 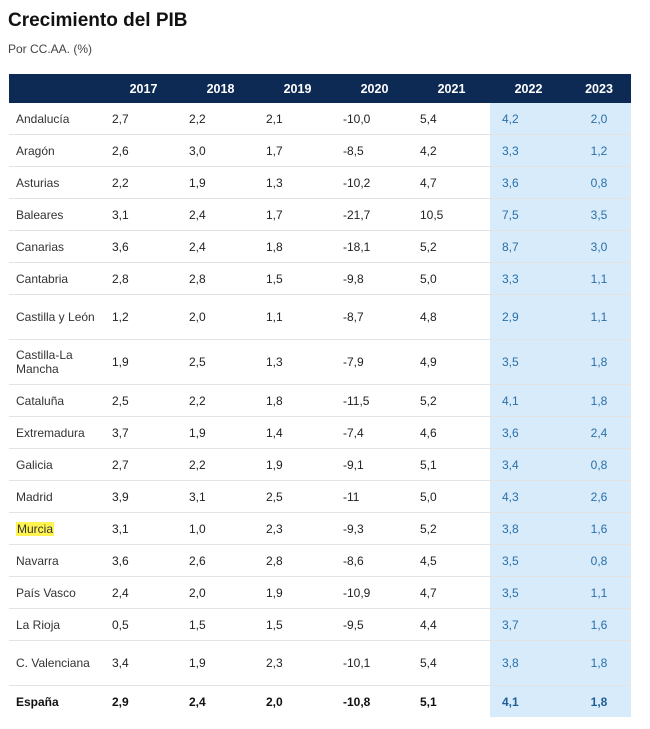 What do you see at coordinates (599, 88) in the screenshot?
I see `header-year-2023: 2023` at bounding box center [599, 88].